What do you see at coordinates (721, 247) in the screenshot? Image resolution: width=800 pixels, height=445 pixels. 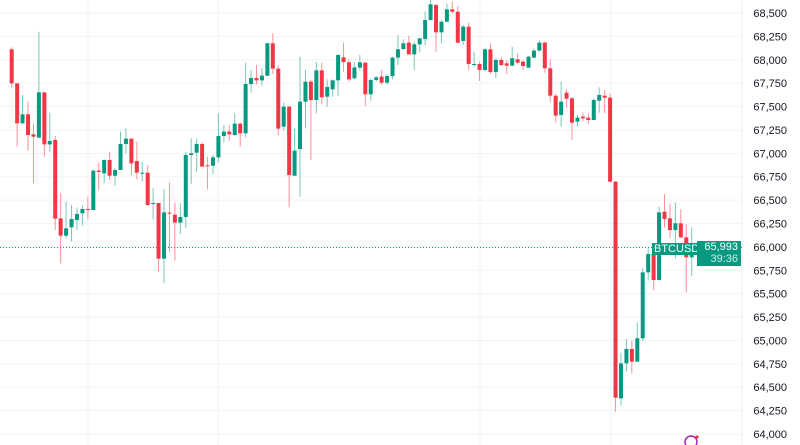 I see `last-price-value: 65,993` at bounding box center [721, 247].